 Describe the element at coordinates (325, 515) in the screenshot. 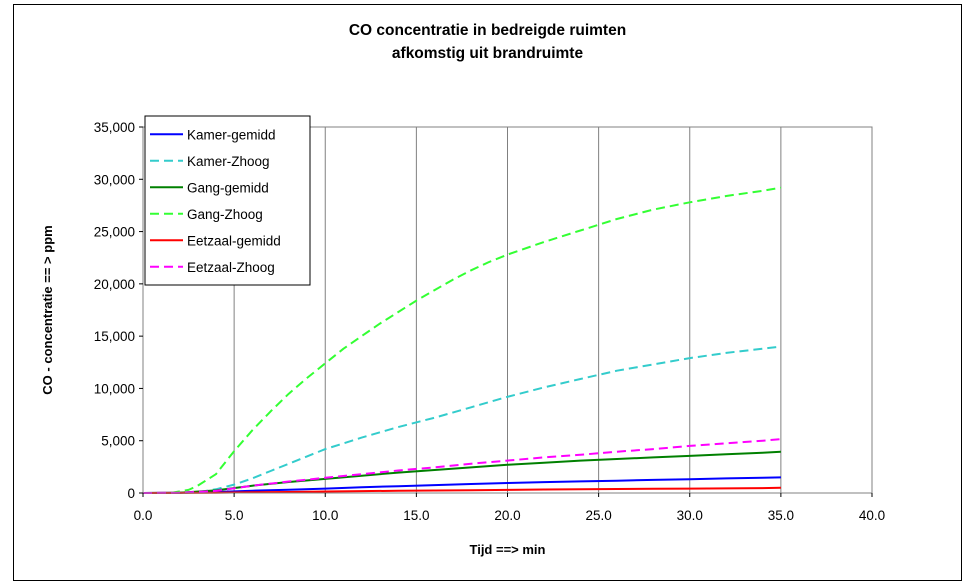

I see `x-tick-label: 10.0` at that location.